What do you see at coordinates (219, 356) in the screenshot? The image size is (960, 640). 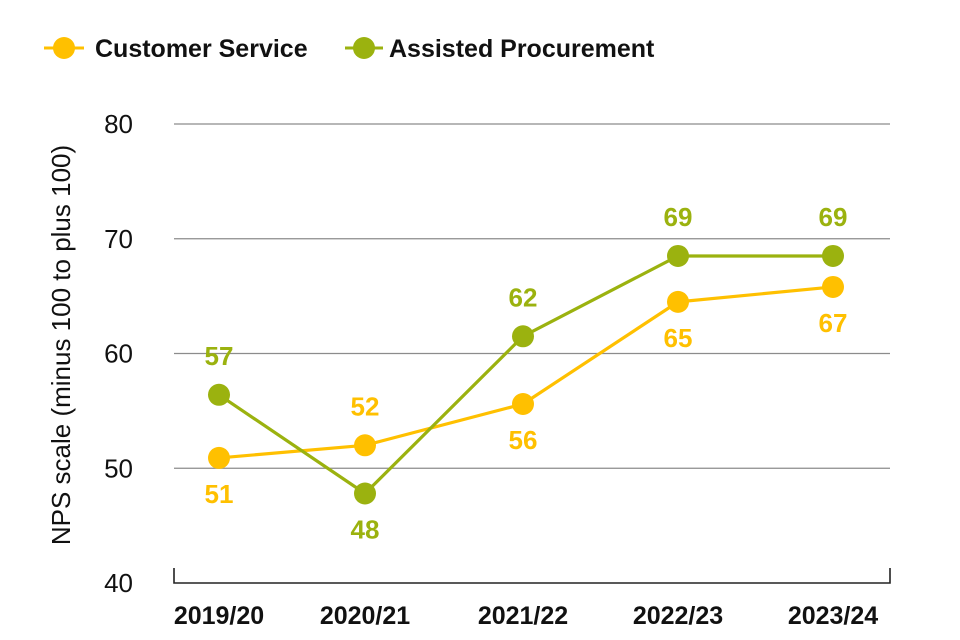 I see `data-label-assisted-procurement-2019-20: 57` at bounding box center [219, 356].